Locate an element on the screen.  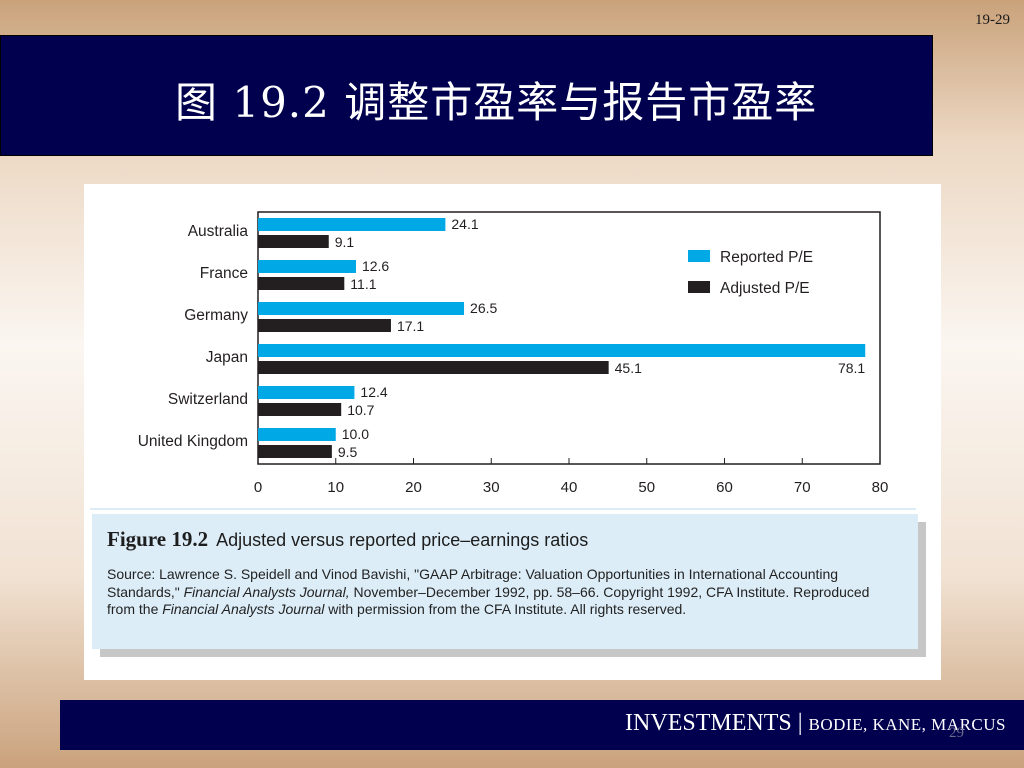
data-label-reported-pe: 26.5 is located at coordinates (483, 308).